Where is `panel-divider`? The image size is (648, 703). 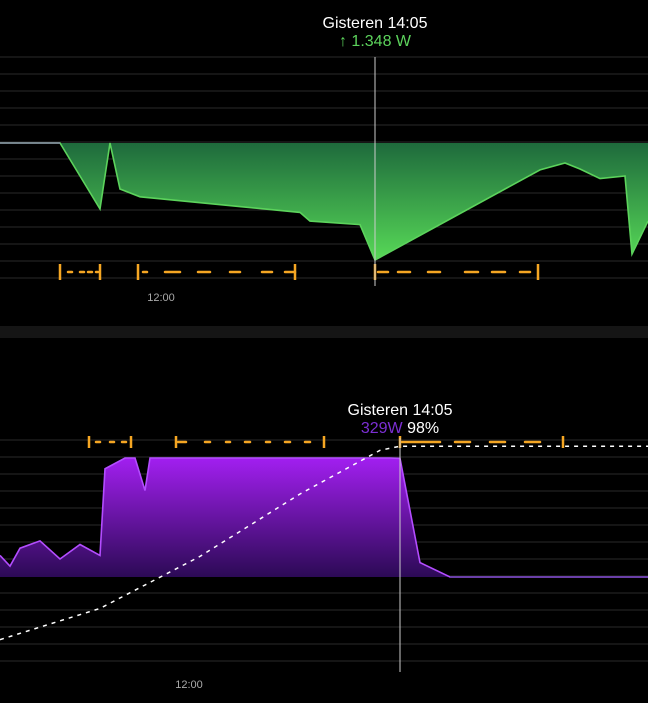
panel-divider is located at coordinates (324, 332).